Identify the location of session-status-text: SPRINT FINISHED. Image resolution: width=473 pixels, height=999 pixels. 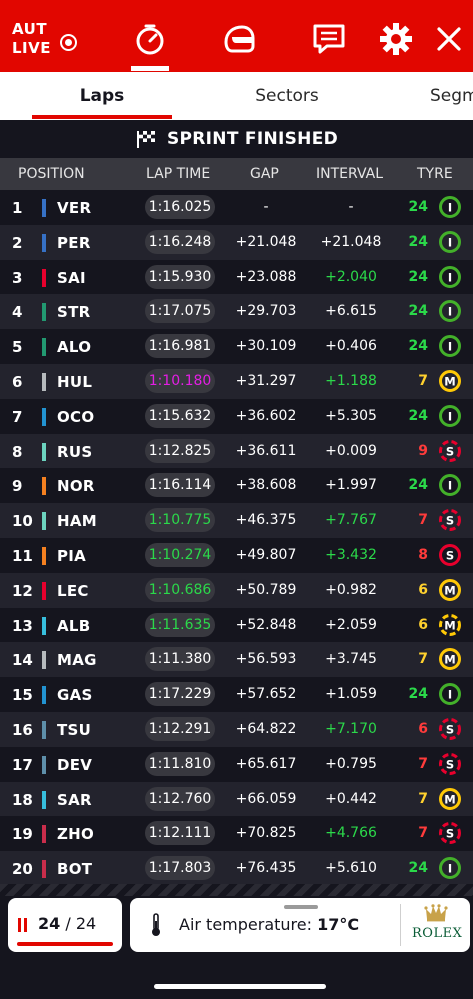
(252, 139).